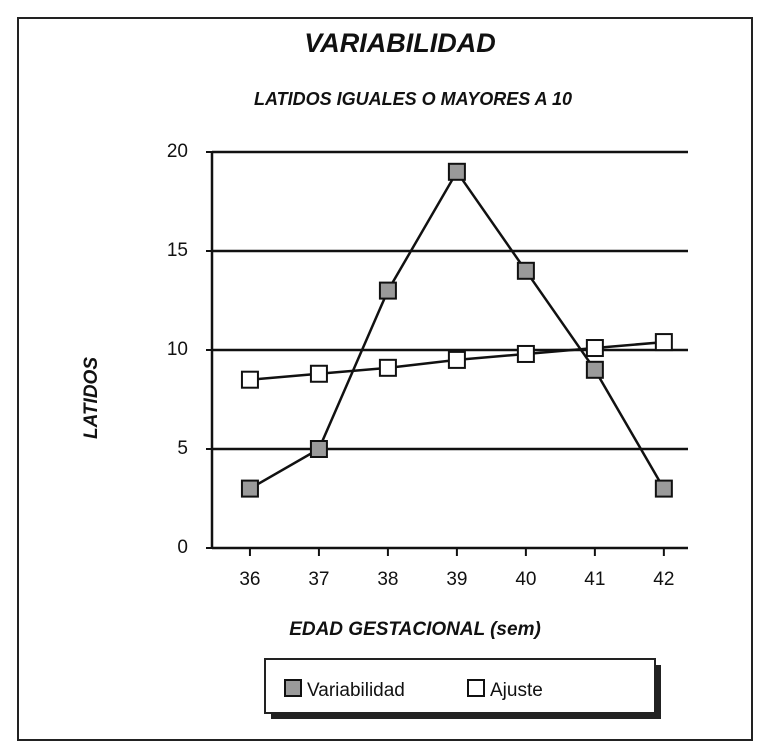 The height and width of the screenshot is (750, 770). What do you see at coordinates (177, 151) in the screenshot?
I see `y-tick-label: 20` at bounding box center [177, 151].